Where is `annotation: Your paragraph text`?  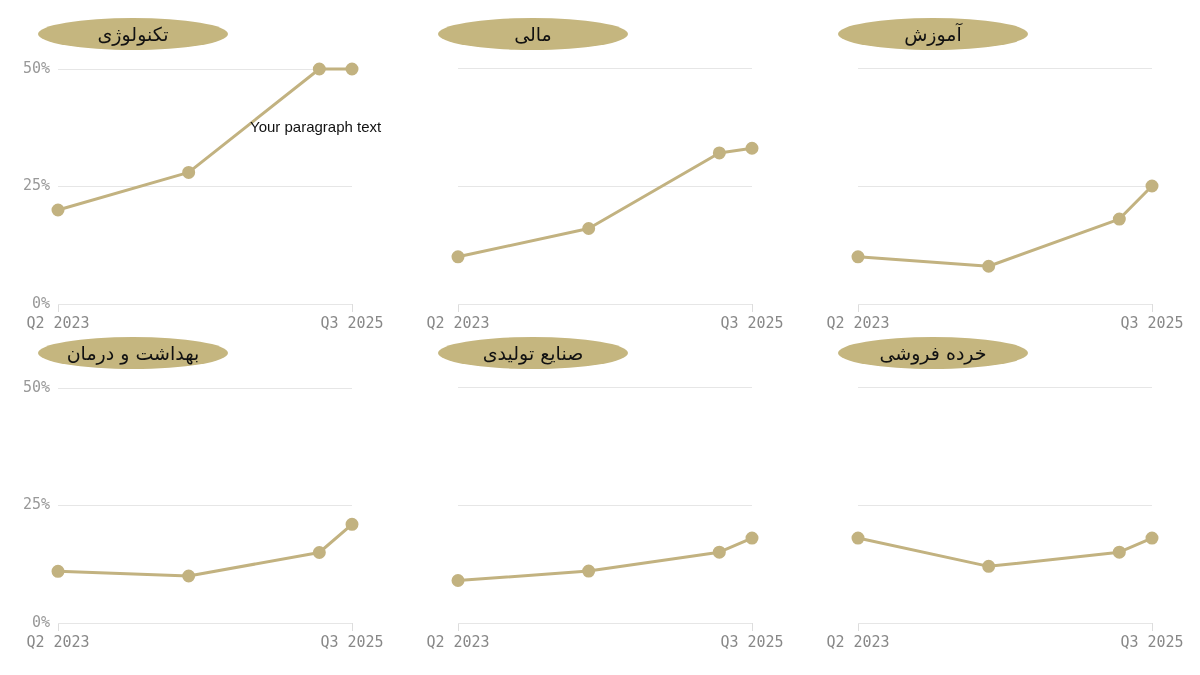
annotation: Your paragraph text is located at coordinates (316, 126).